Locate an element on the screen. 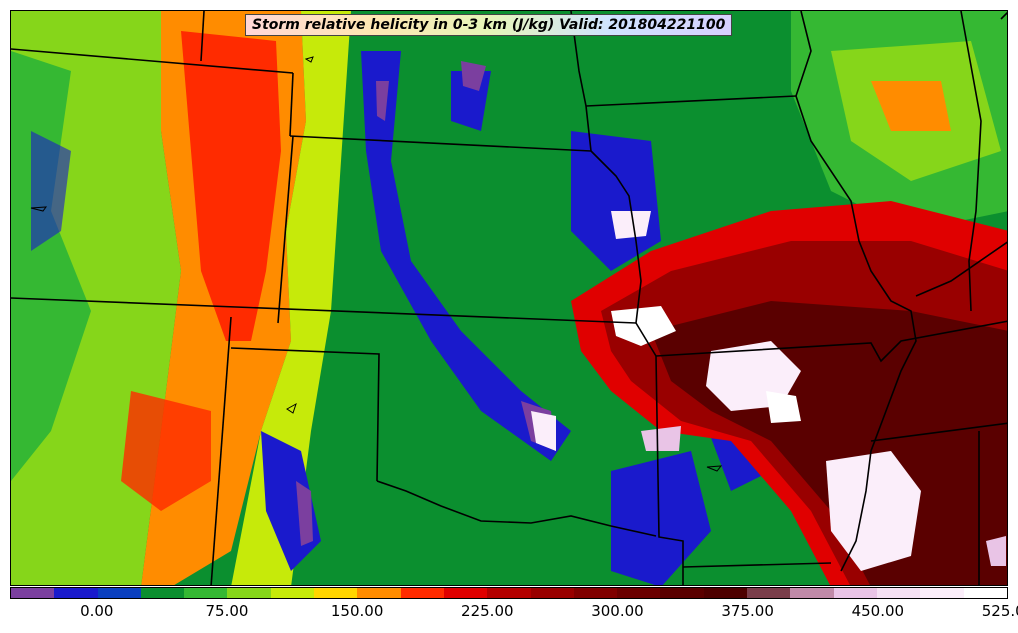 The height and width of the screenshot is (633, 1018). border-ne-ia is located at coordinates (581, 81).